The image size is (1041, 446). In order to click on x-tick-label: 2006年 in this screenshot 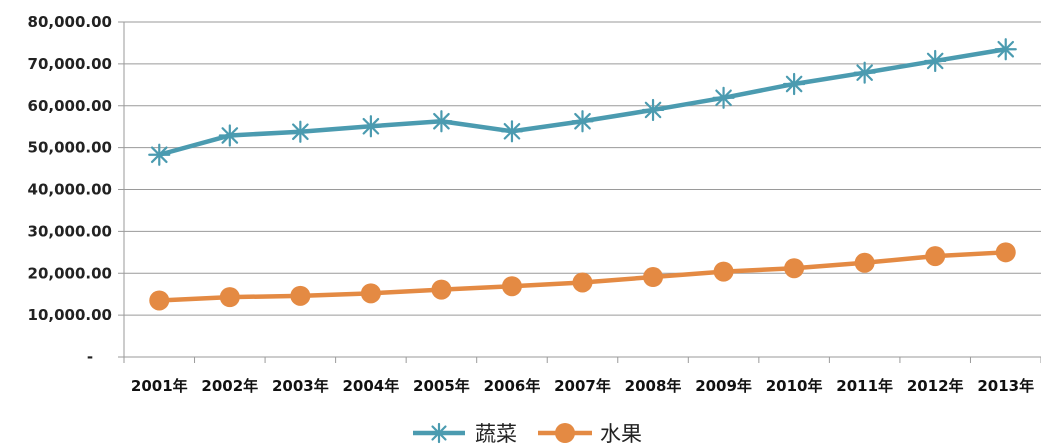, I will do `click(512, 386)`.